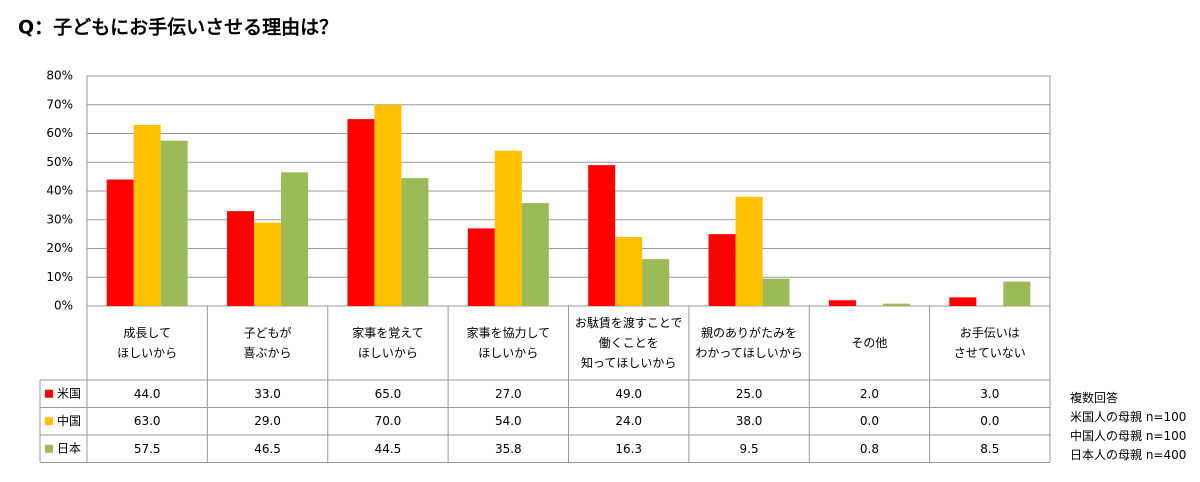 This screenshot has width=1200, height=482. I want to click on table-value: 57.5, so click(147, 448).